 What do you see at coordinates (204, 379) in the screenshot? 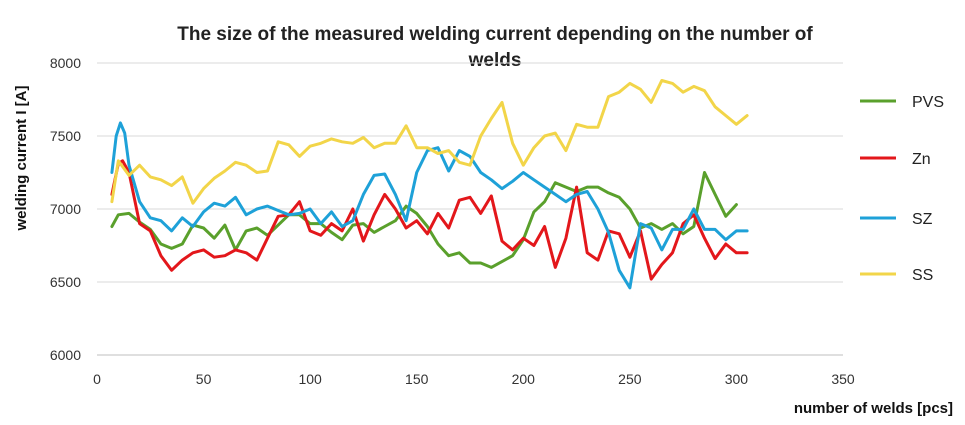
I see `x-tick-label: 50` at bounding box center [204, 379].